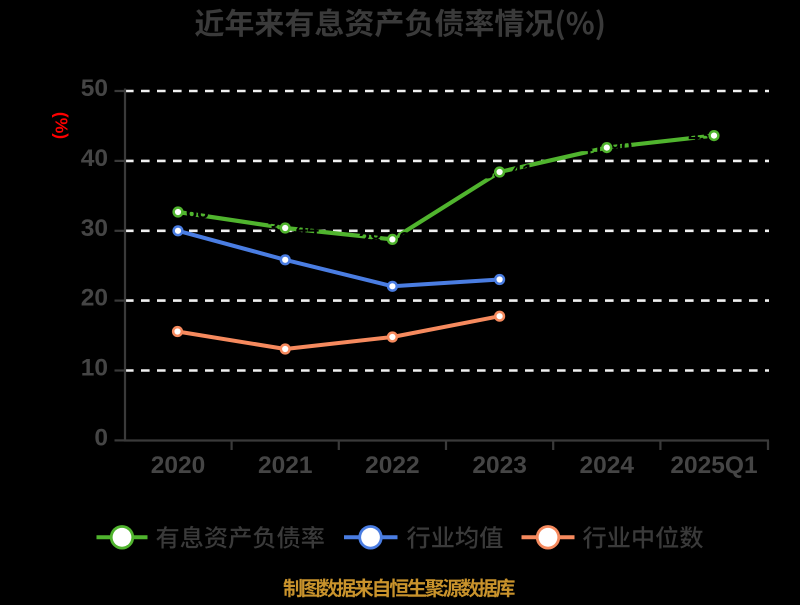 The height and width of the screenshot is (605, 800). I want to click on svg-text: 50, so click(94, 88).